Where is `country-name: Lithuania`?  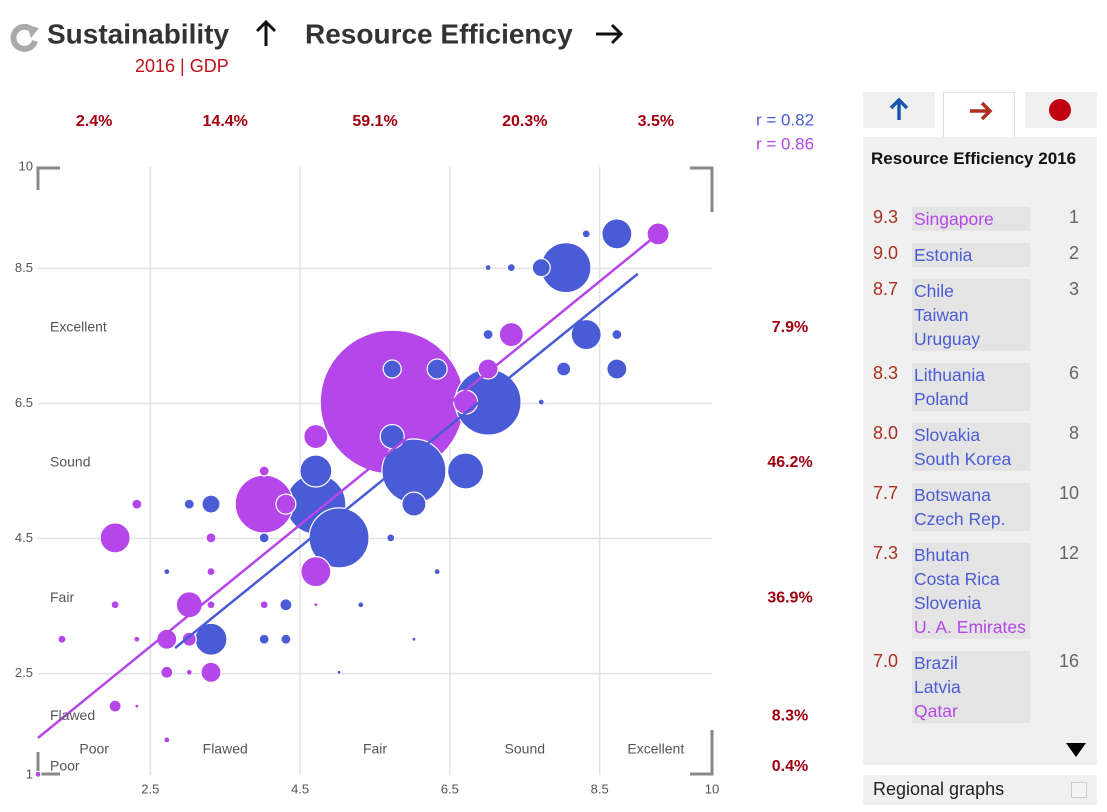
country-name: Lithuania is located at coordinates (950, 375).